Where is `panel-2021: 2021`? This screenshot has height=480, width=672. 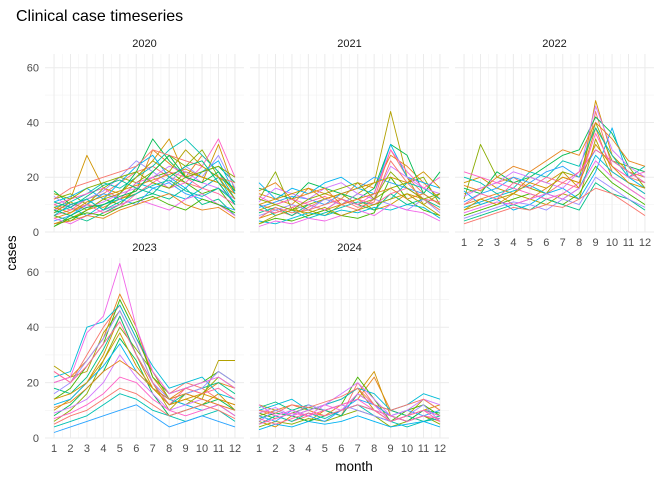 panel-2021: 2021 is located at coordinates (349, 135).